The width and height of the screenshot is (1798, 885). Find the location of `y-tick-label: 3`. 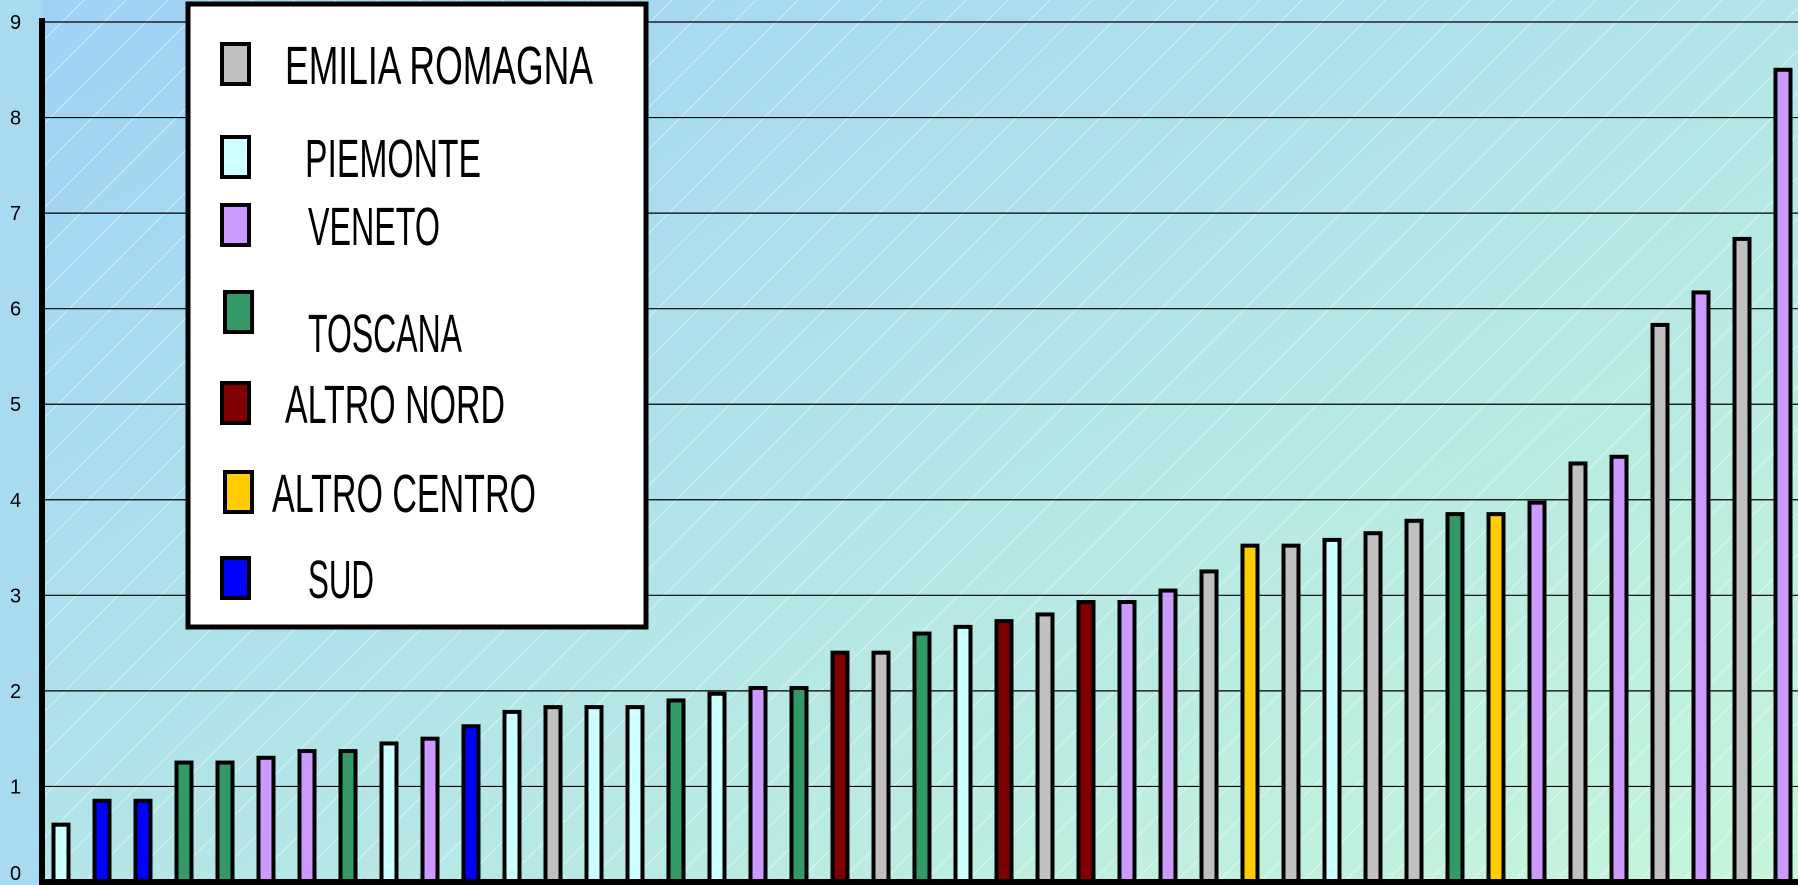

y-tick-label: 3 is located at coordinates (15, 596).